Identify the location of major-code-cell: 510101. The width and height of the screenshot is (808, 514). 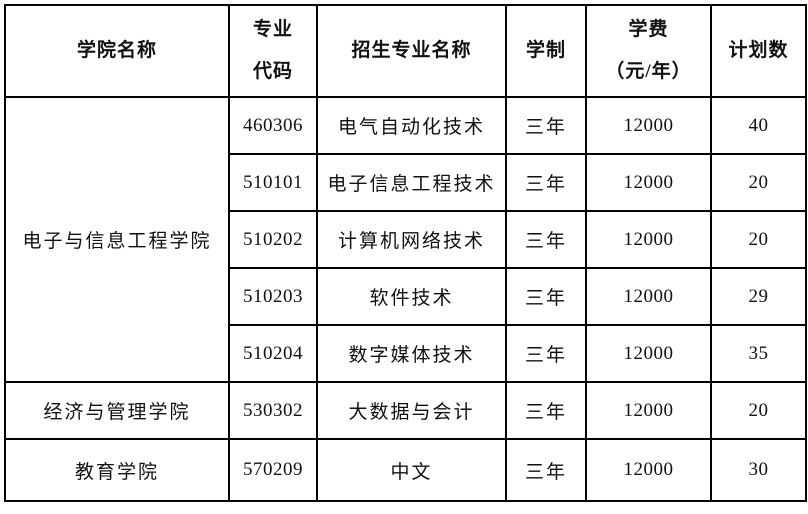
(273, 182).